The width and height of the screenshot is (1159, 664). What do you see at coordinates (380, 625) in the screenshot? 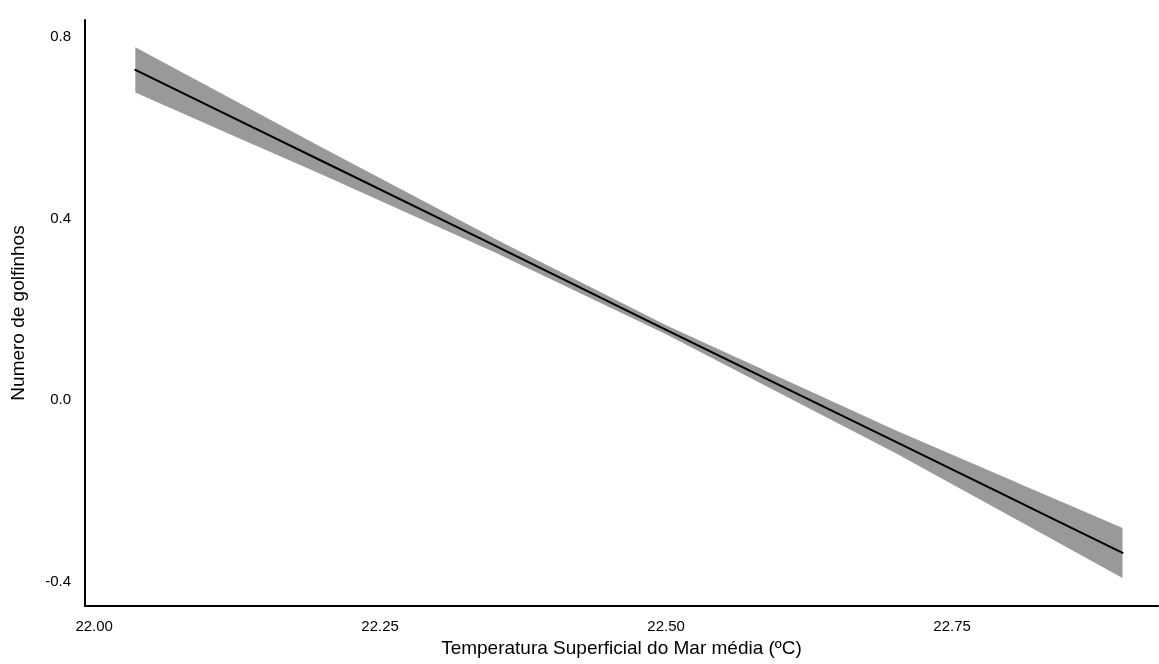
I see `x-tick-label: 22.25` at bounding box center [380, 625].